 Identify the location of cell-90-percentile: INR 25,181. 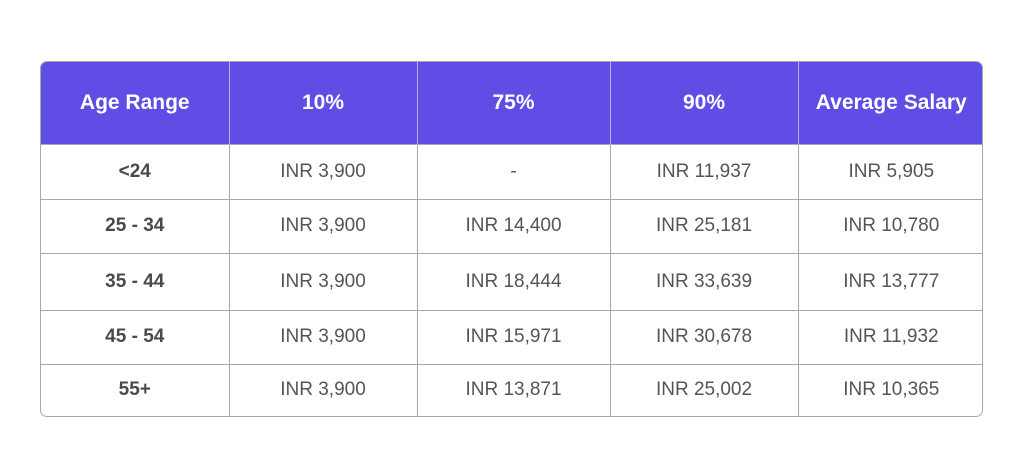
(704, 226).